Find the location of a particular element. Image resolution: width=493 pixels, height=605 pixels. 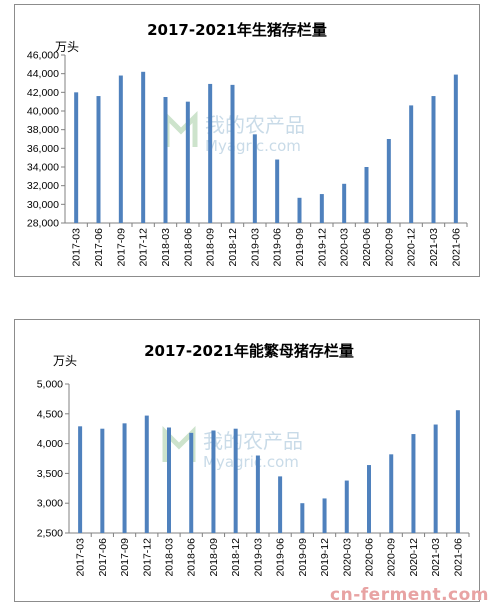

y-tick-label: 28,000 is located at coordinates (43, 224).